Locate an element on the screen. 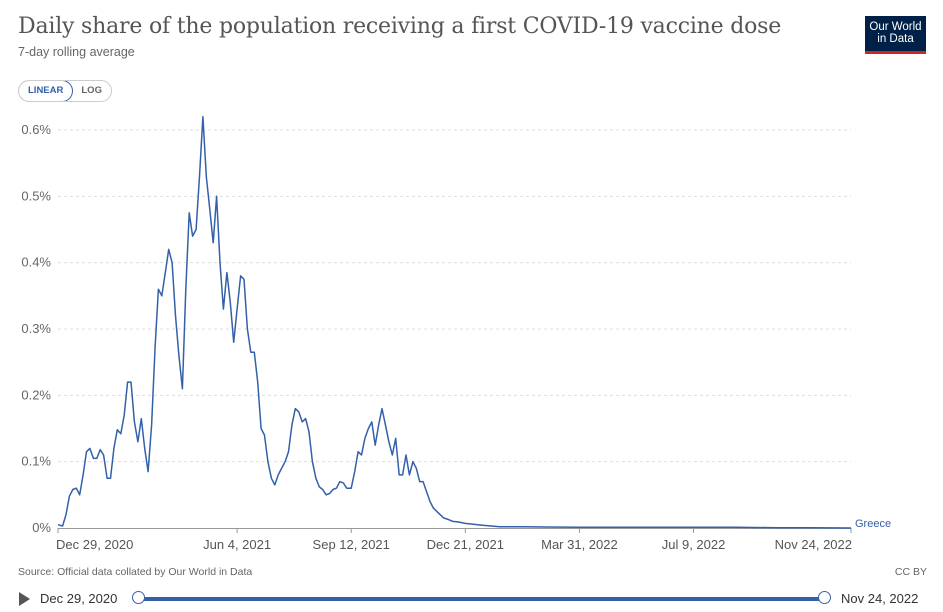 The width and height of the screenshot is (943, 612). y-tick-label: 0.3% is located at coordinates (36, 328).